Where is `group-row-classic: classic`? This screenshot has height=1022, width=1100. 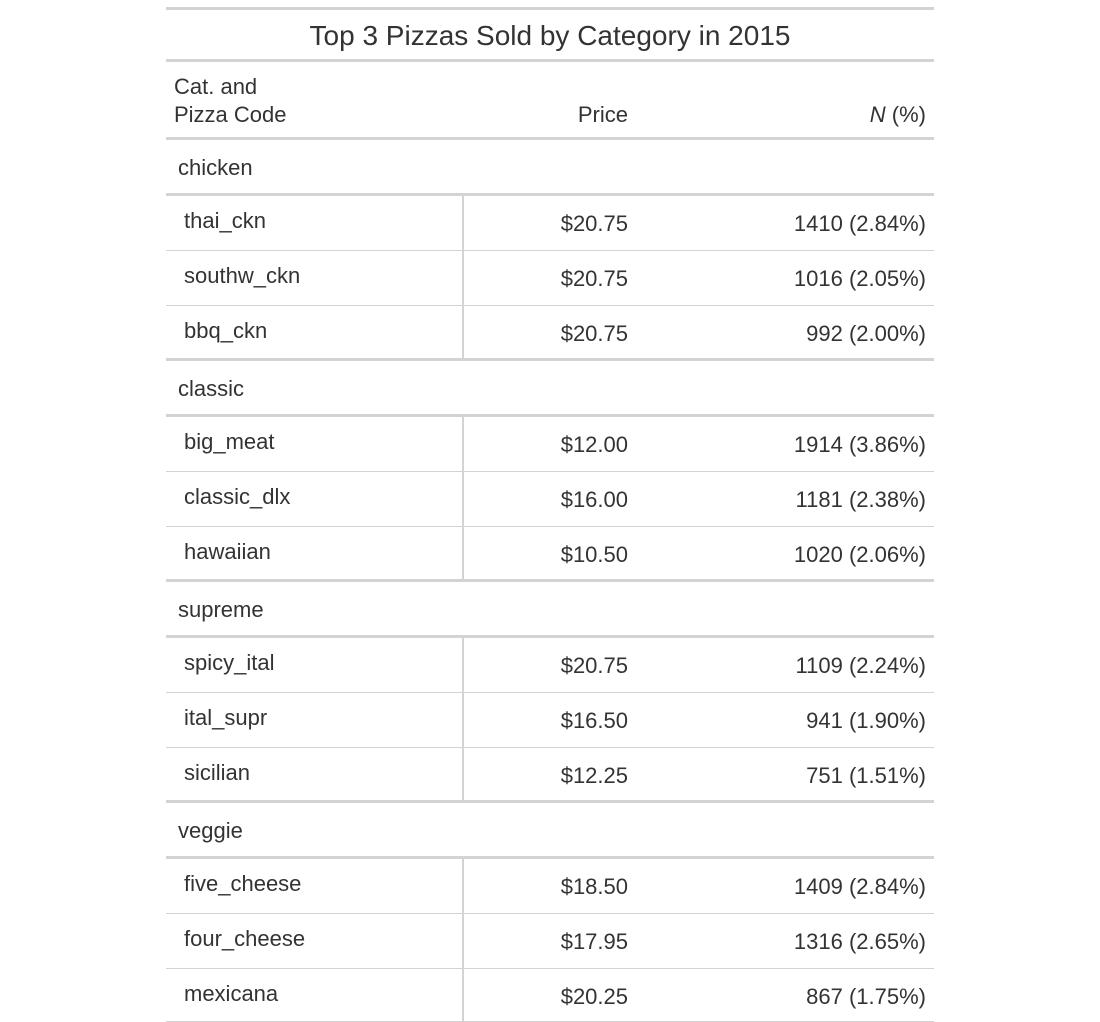 group-row-classic: classic is located at coordinates (550, 389).